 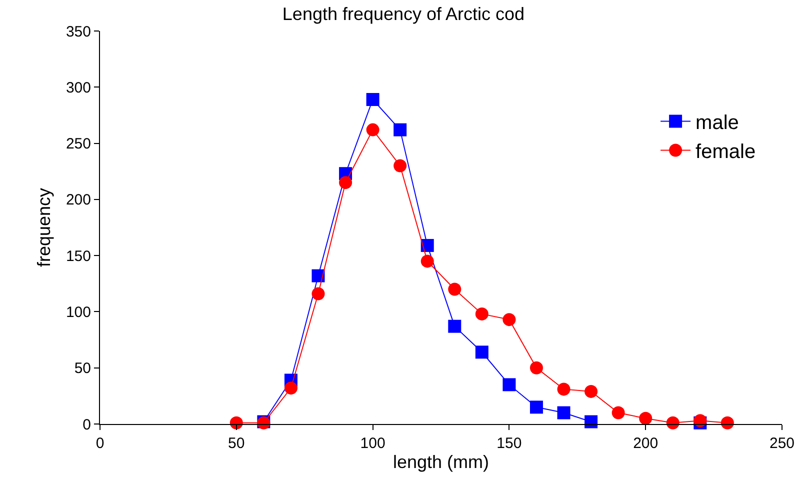 I want to click on x-axis-title: length (mm), so click(x=441, y=462).